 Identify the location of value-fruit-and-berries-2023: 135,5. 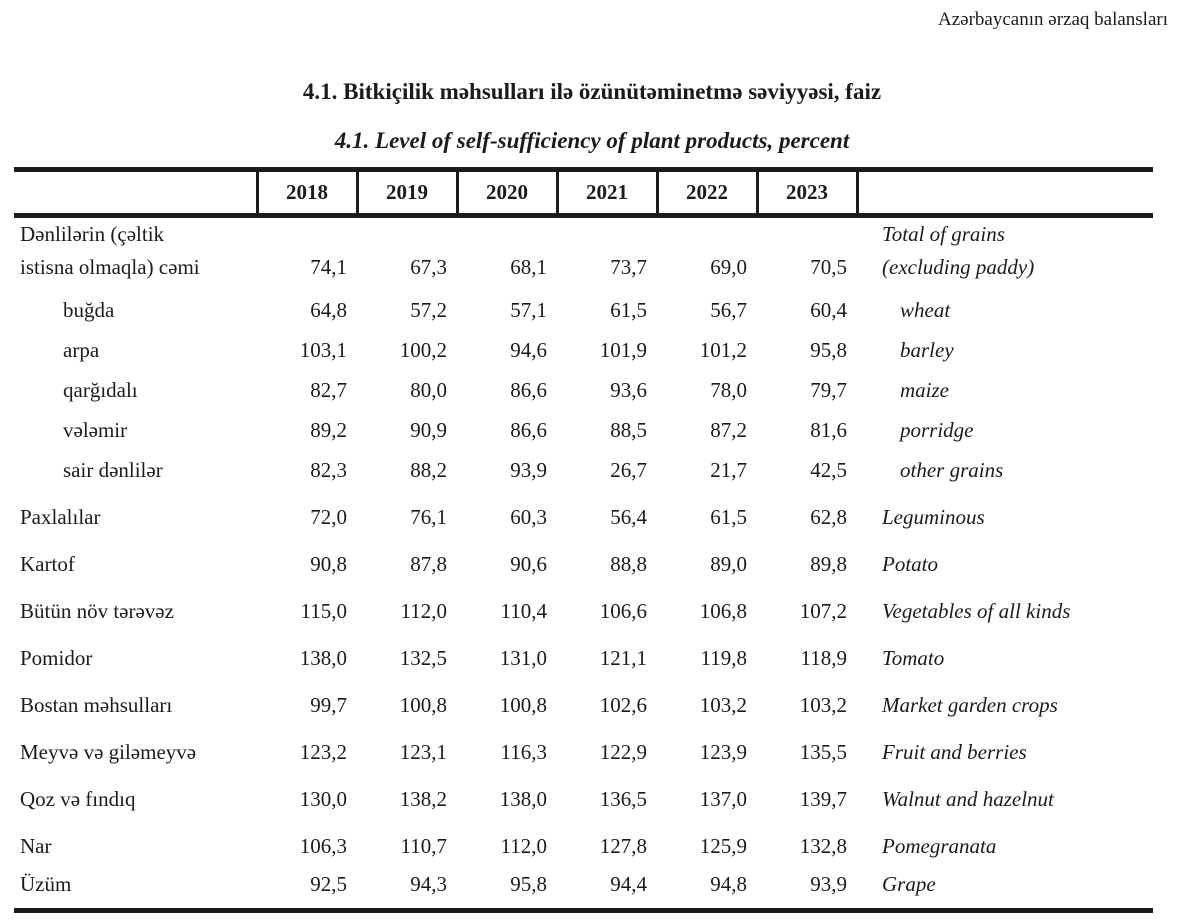
(823, 752).